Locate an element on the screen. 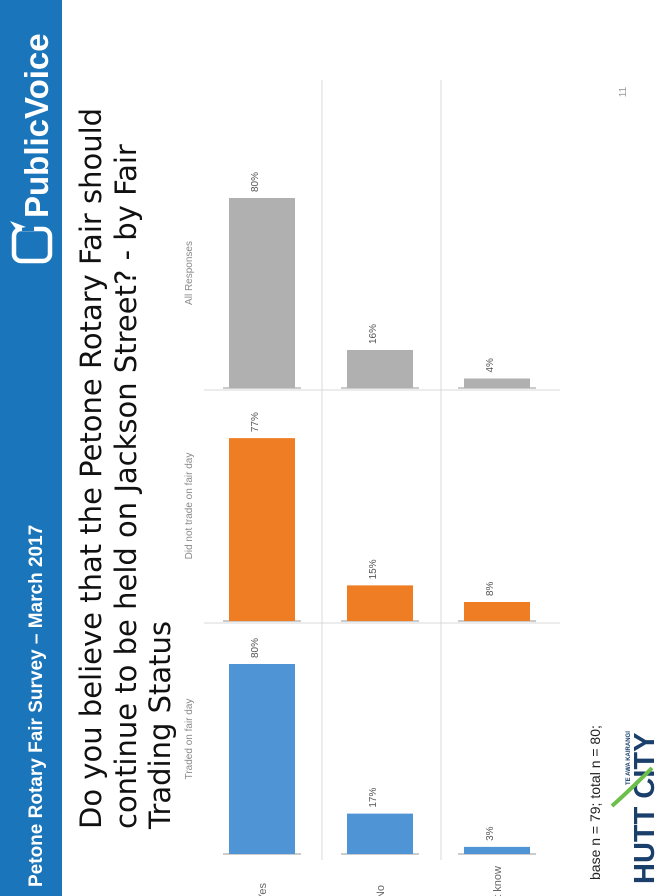  data-label: 15% is located at coordinates (373, 569).